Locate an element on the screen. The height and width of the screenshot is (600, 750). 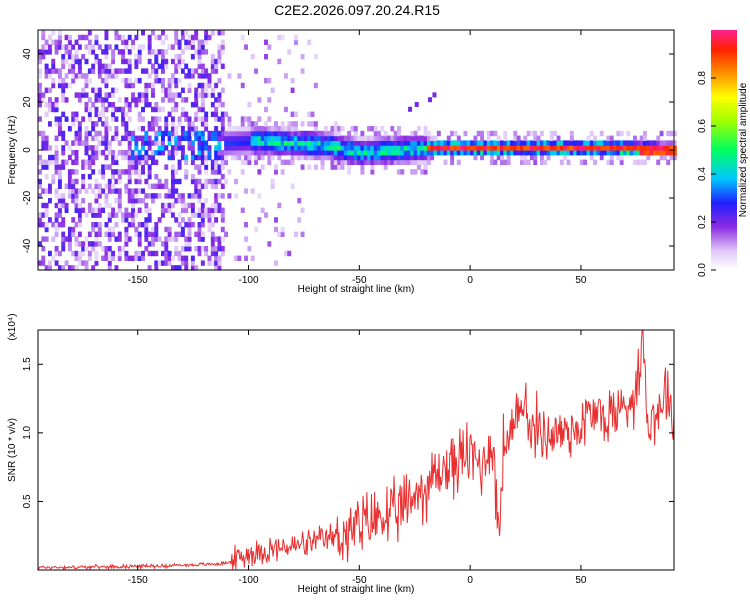
colorbar-tick-label: 0.6 is located at coordinates (702, 126).